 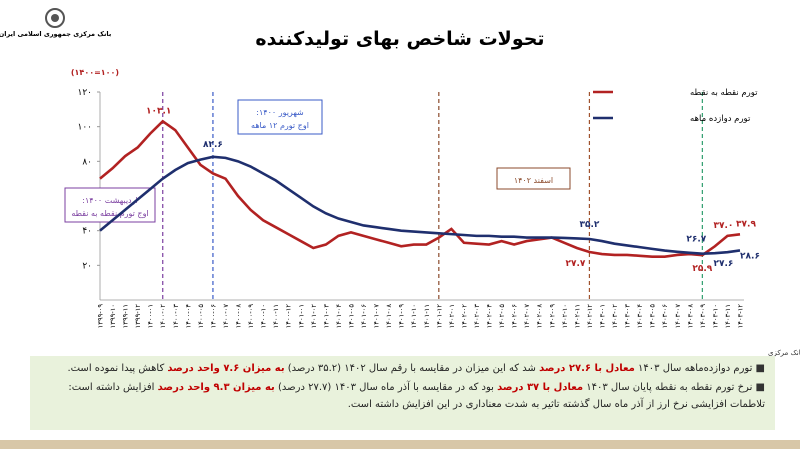 I want to click on data-label: ۳۷.۹, so click(x=746, y=224).